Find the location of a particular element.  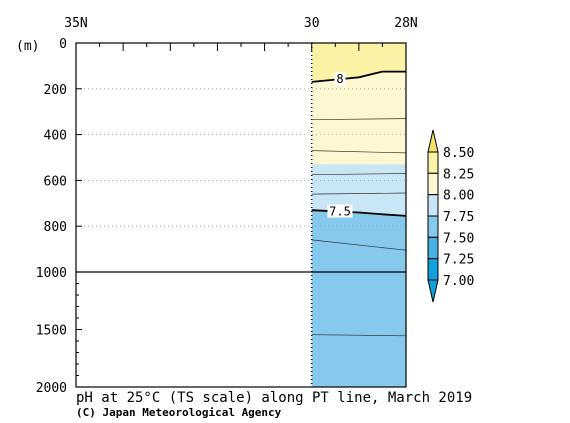

y-tick-label-1: 200 is located at coordinates (55, 90).